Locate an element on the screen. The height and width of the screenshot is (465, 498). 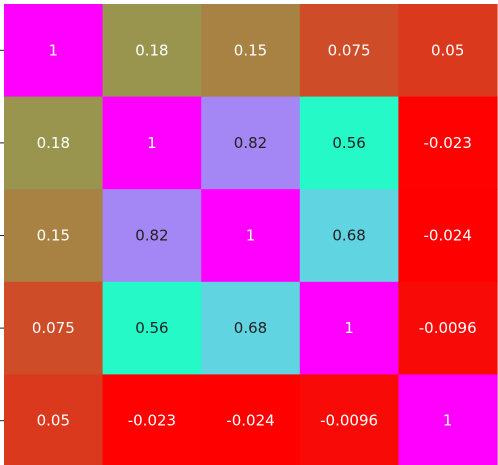
heatmap-cell-label-0-2: 0.15 is located at coordinates (250, 50).